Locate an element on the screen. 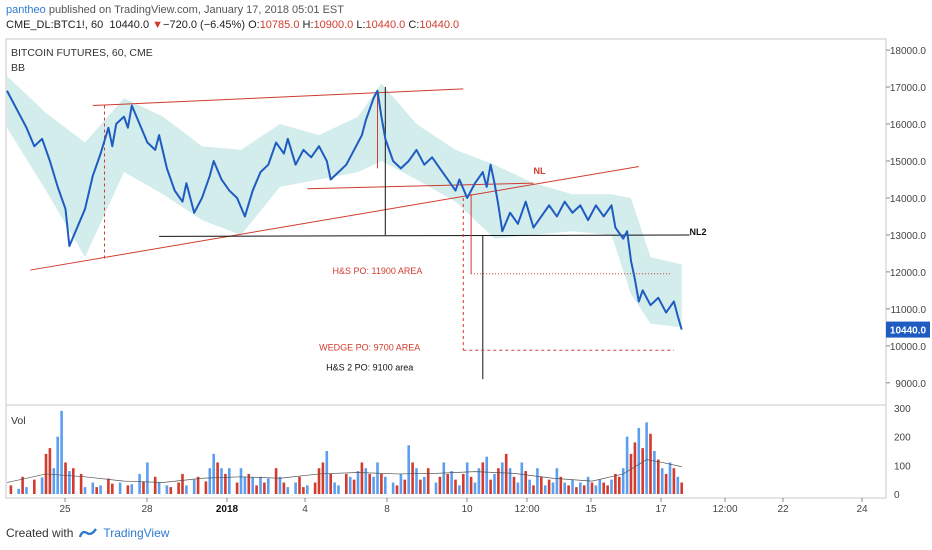  neckline-nl2 is located at coordinates (424, 235).